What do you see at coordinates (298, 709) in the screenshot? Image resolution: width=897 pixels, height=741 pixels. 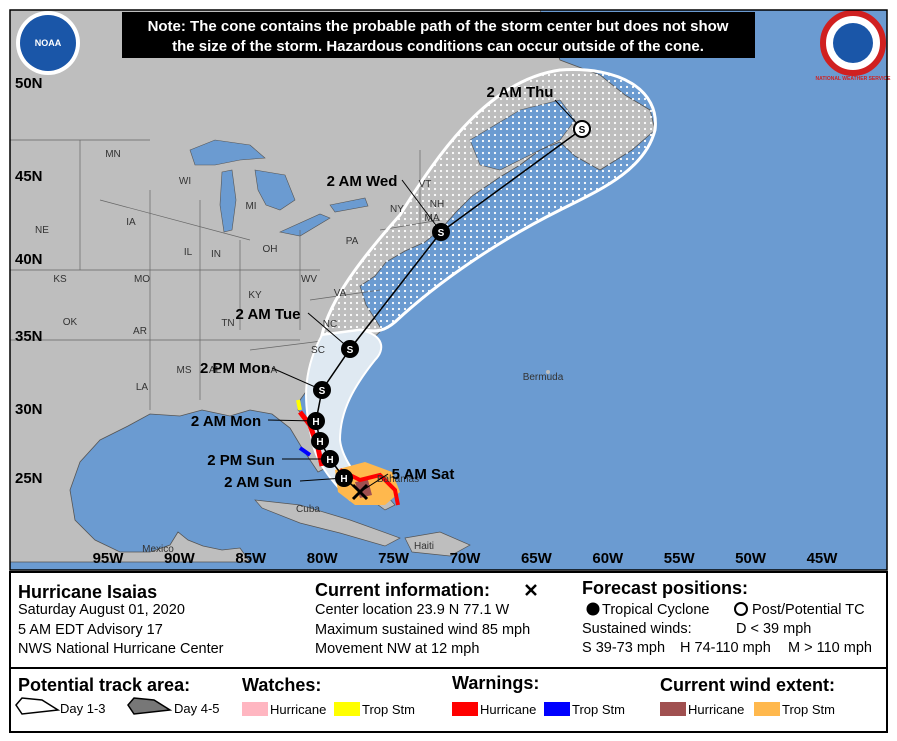 I see `watch-hurricane: Hurricane` at bounding box center [298, 709].